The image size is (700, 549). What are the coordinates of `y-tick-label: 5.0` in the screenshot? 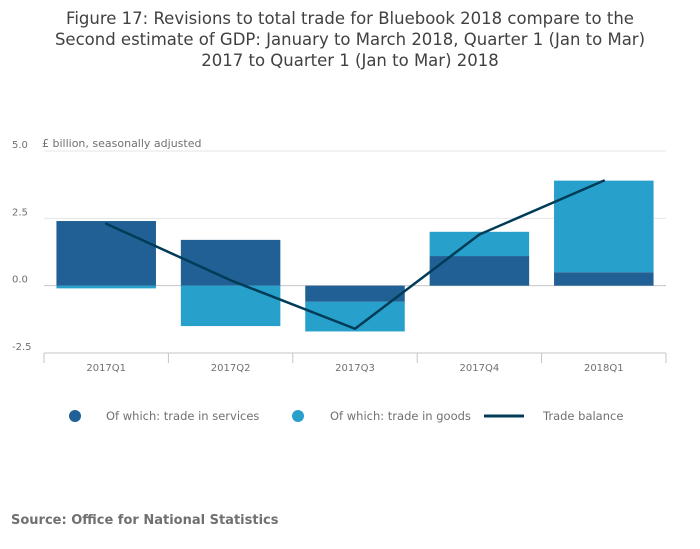 It's located at (20, 145).